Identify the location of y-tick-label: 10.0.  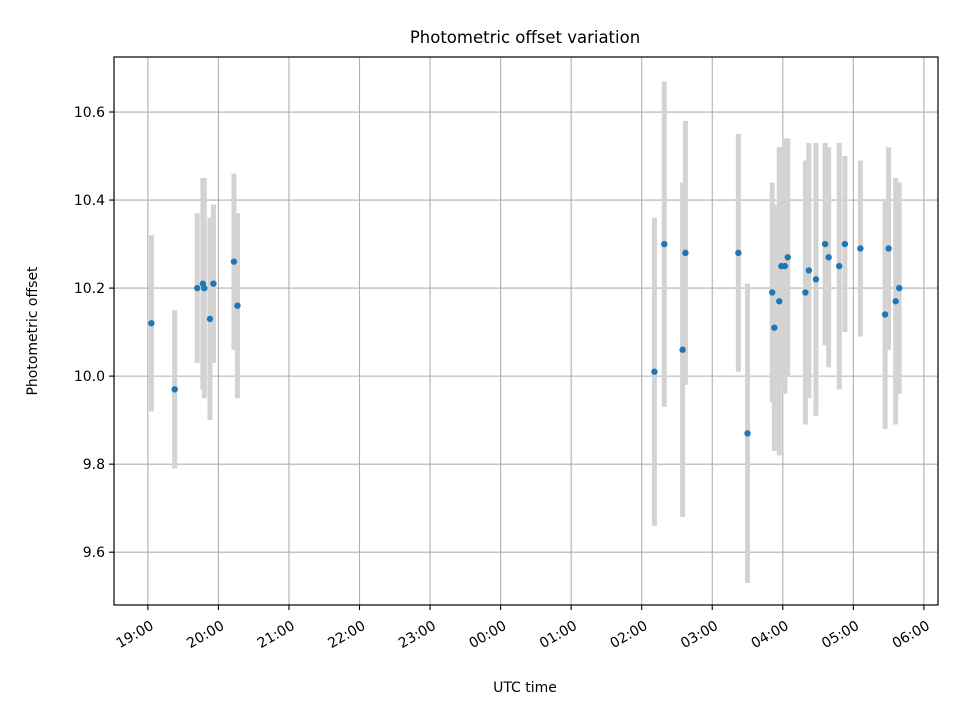
(89, 377).